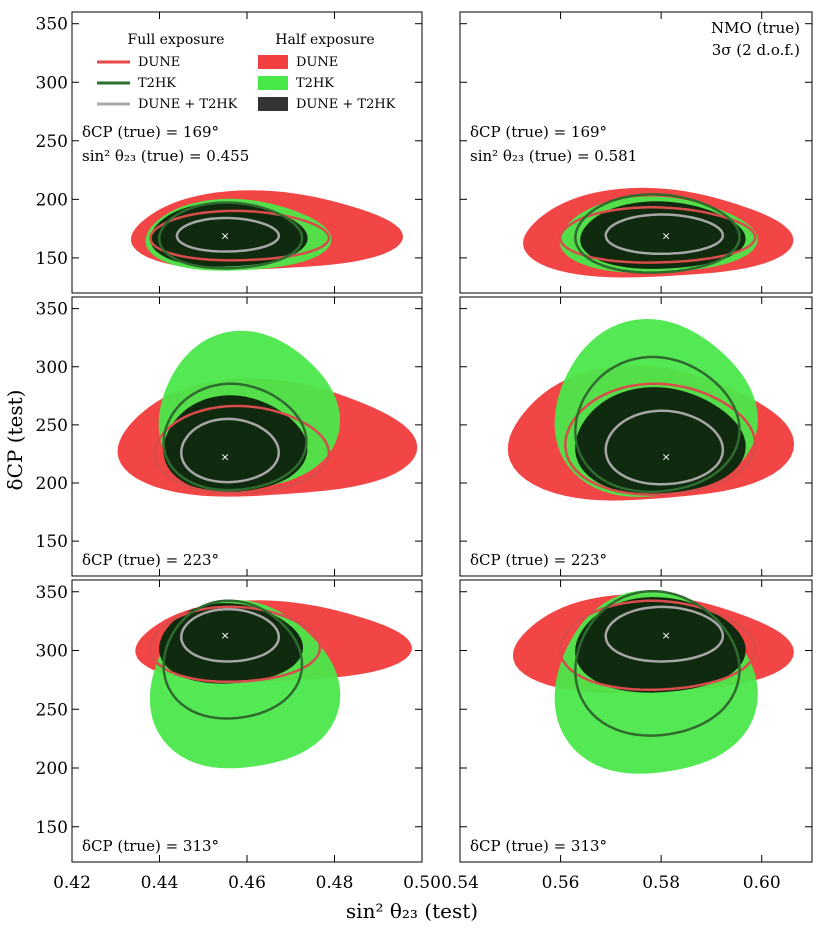 Image resolution: width=830 pixels, height=935 pixels. What do you see at coordinates (553, 156) in the screenshot?
I see `true-s23-label: sin² θ₂₃ (true) = 0.581` at bounding box center [553, 156].